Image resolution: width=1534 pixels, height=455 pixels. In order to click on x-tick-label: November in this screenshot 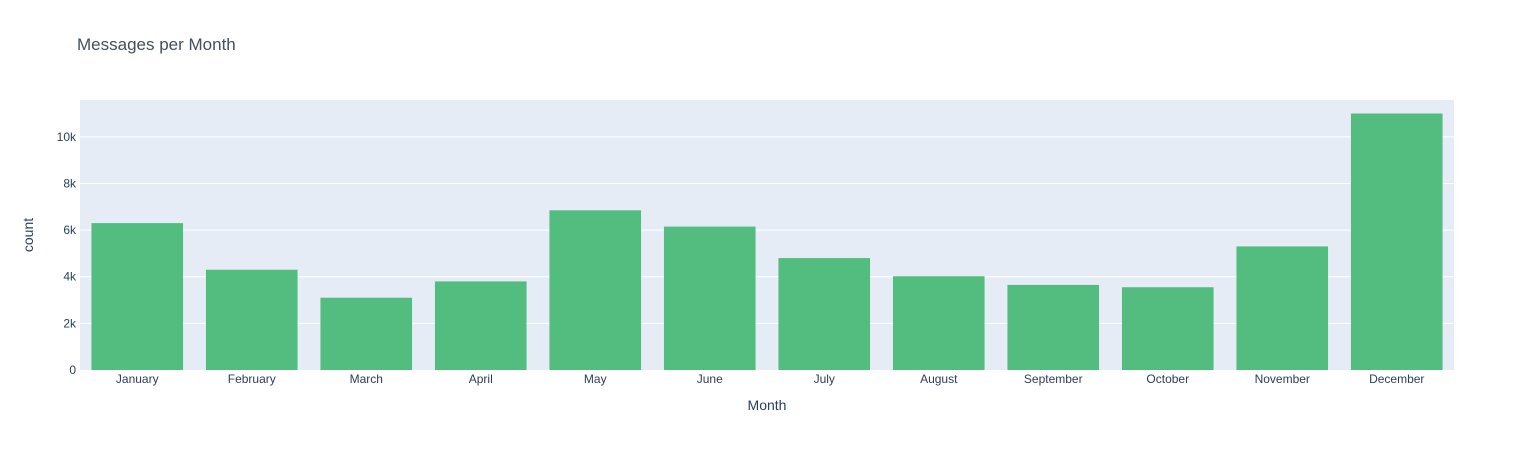, I will do `click(1282, 379)`.